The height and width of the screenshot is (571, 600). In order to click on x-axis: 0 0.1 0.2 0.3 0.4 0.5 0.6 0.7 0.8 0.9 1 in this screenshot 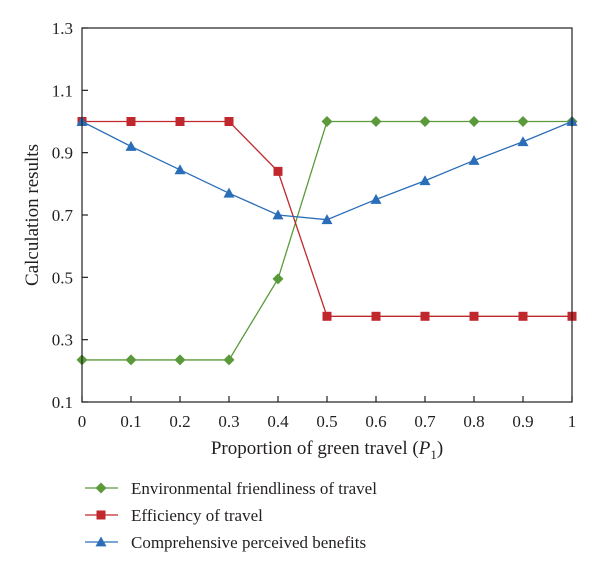, I will do `click(327, 413)`.